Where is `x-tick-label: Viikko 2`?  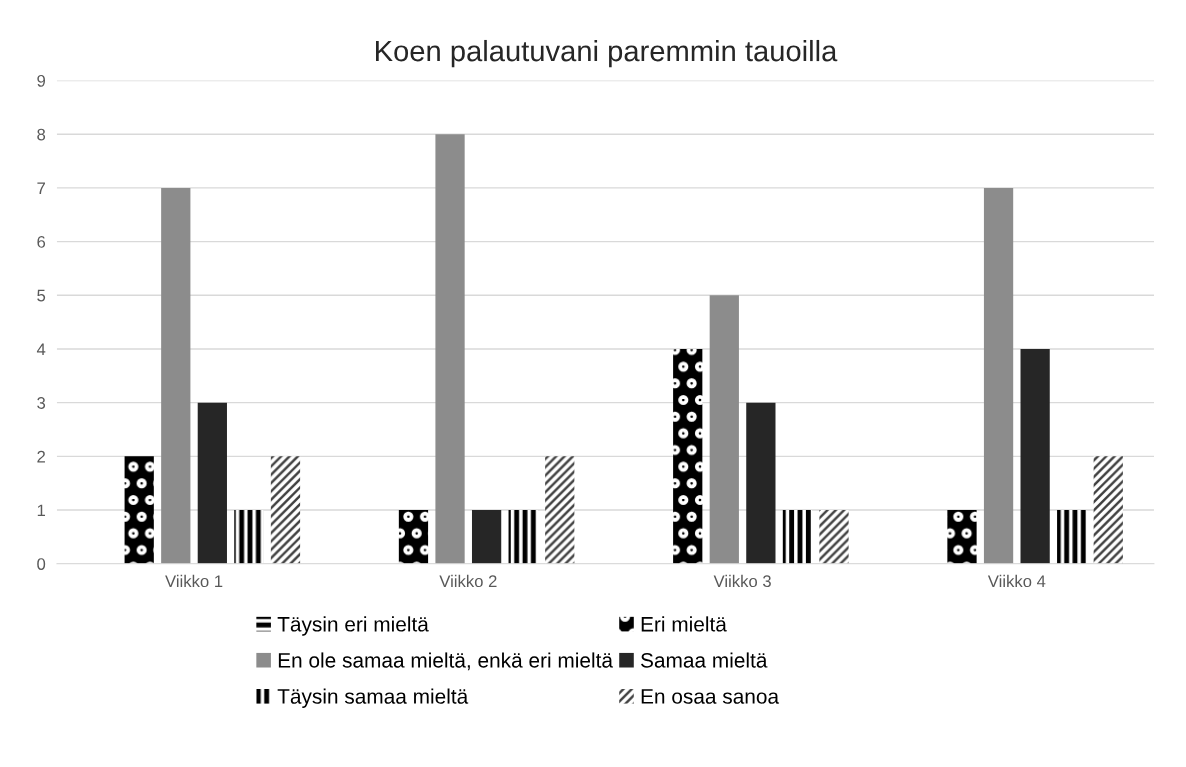
x-tick-label: Viikko 2 is located at coordinates (468, 581).